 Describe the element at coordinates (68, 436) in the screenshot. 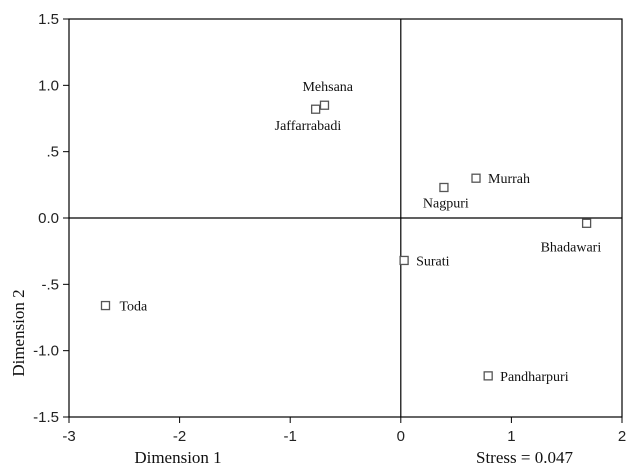

I see `x-tick-label: -3` at that location.